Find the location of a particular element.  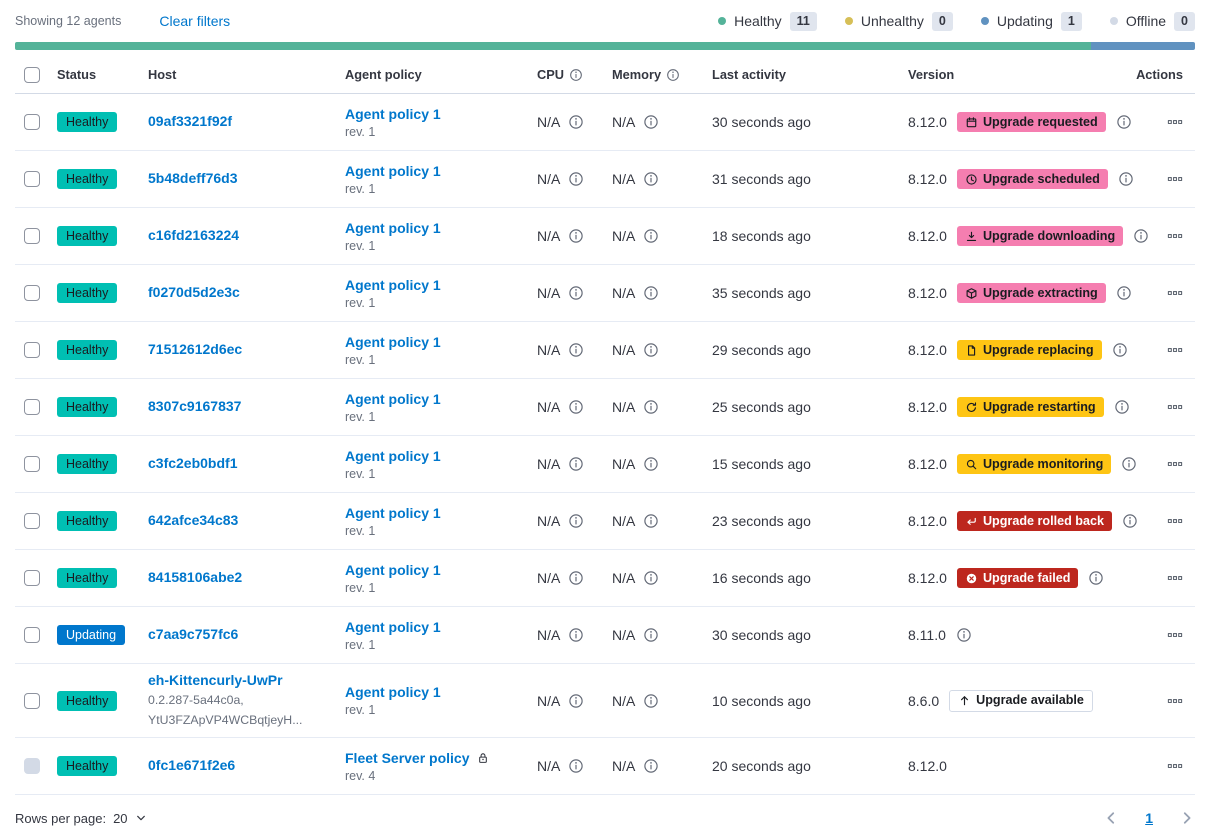

agent-version: 8.11.0 is located at coordinates (927, 635).